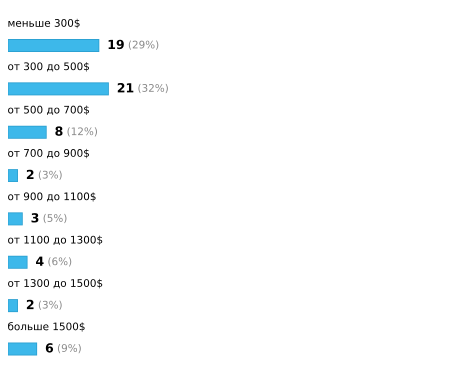 The width and height of the screenshot is (450, 376). I want to click on y-tick-label: от 1300 до 1500$, so click(55, 283).